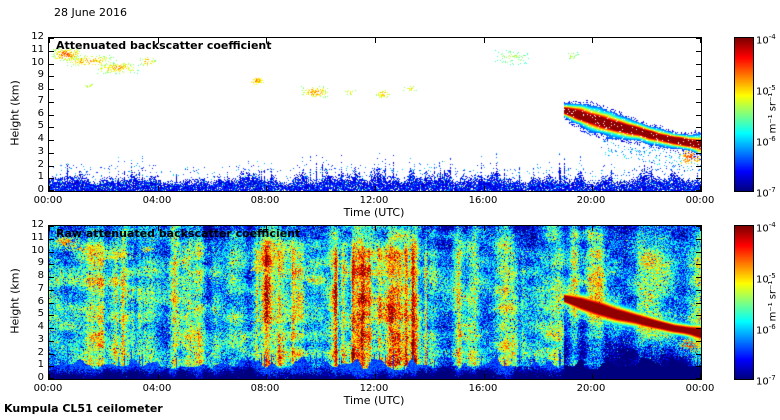 The height and width of the screenshot is (420, 780). Describe the element at coordinates (766, 142) in the screenshot. I see `colorbar-tick-label: 10⁻⁶` at that location.